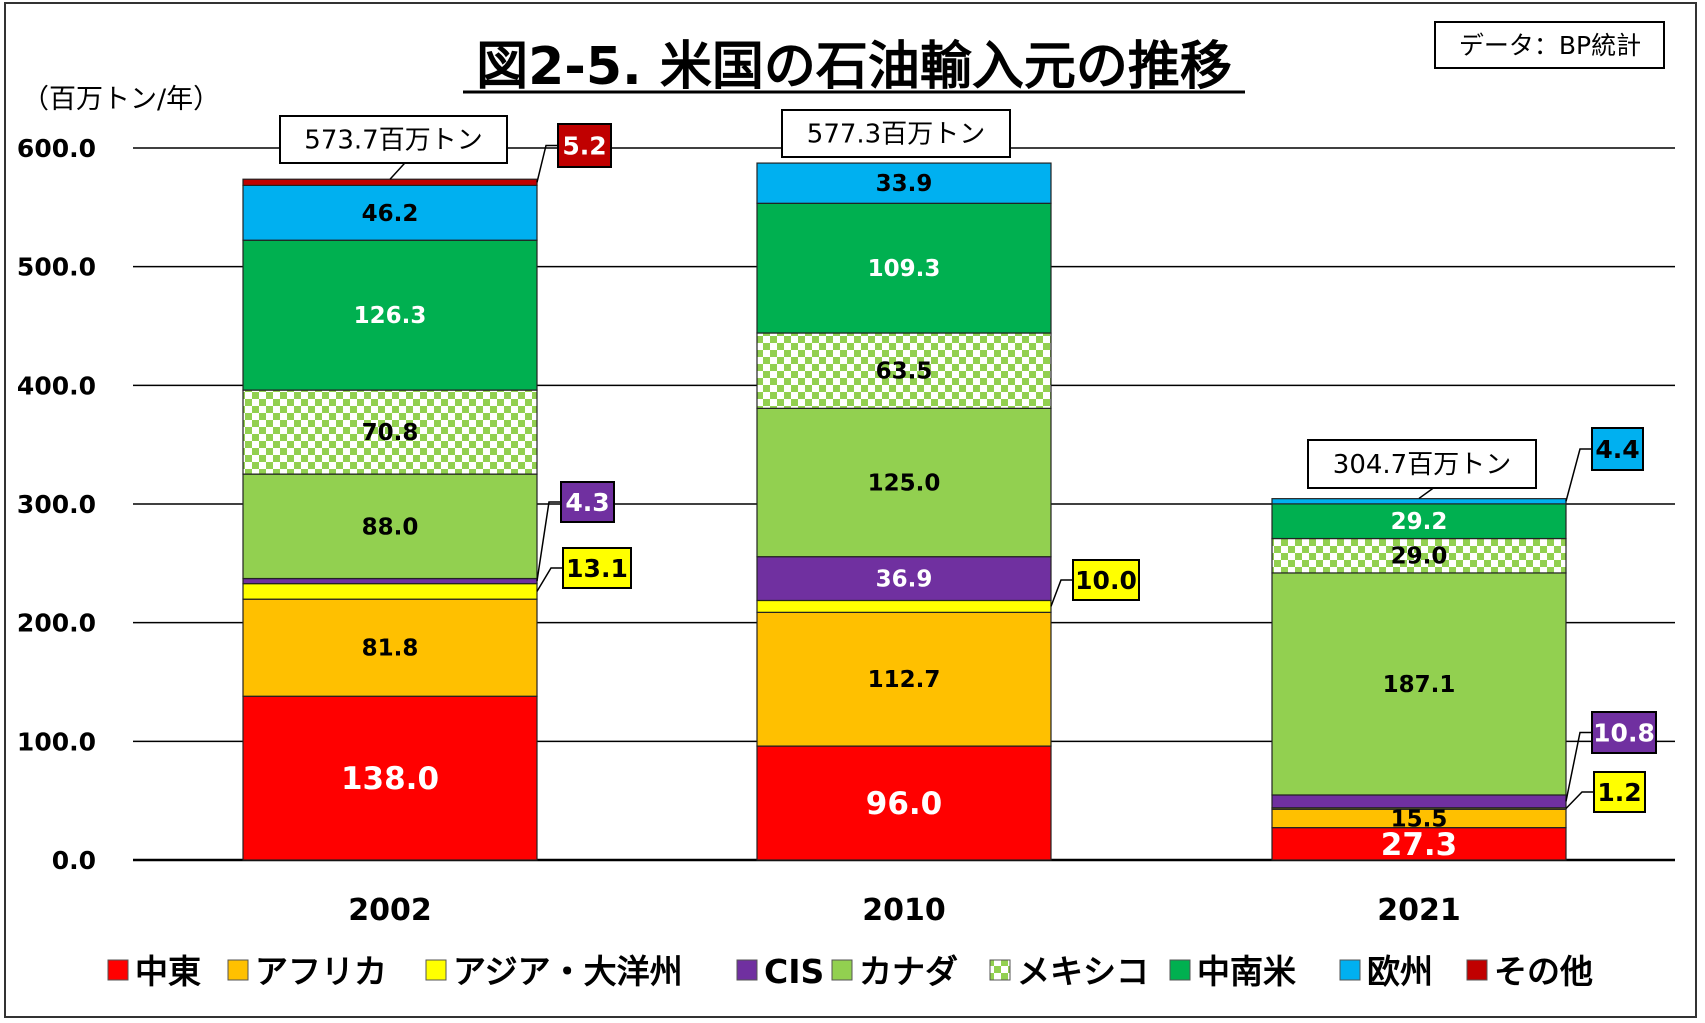 This screenshot has height=1023, width=1705. Describe the element at coordinates (56, 741) in the screenshot. I see `y-tick-label: 100.0` at that location.